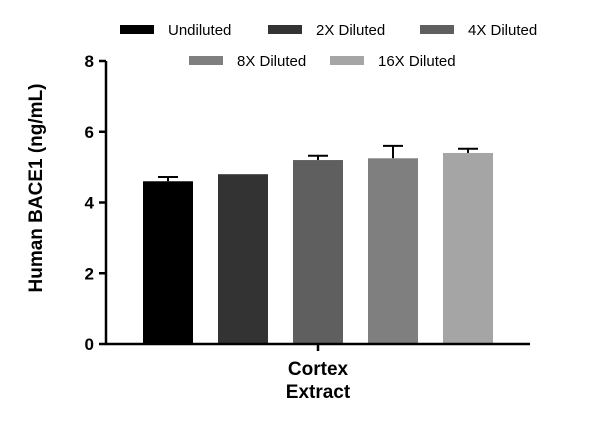 This screenshot has width=600, height=428. I want to click on legend-label: Undiluted, so click(199, 30).